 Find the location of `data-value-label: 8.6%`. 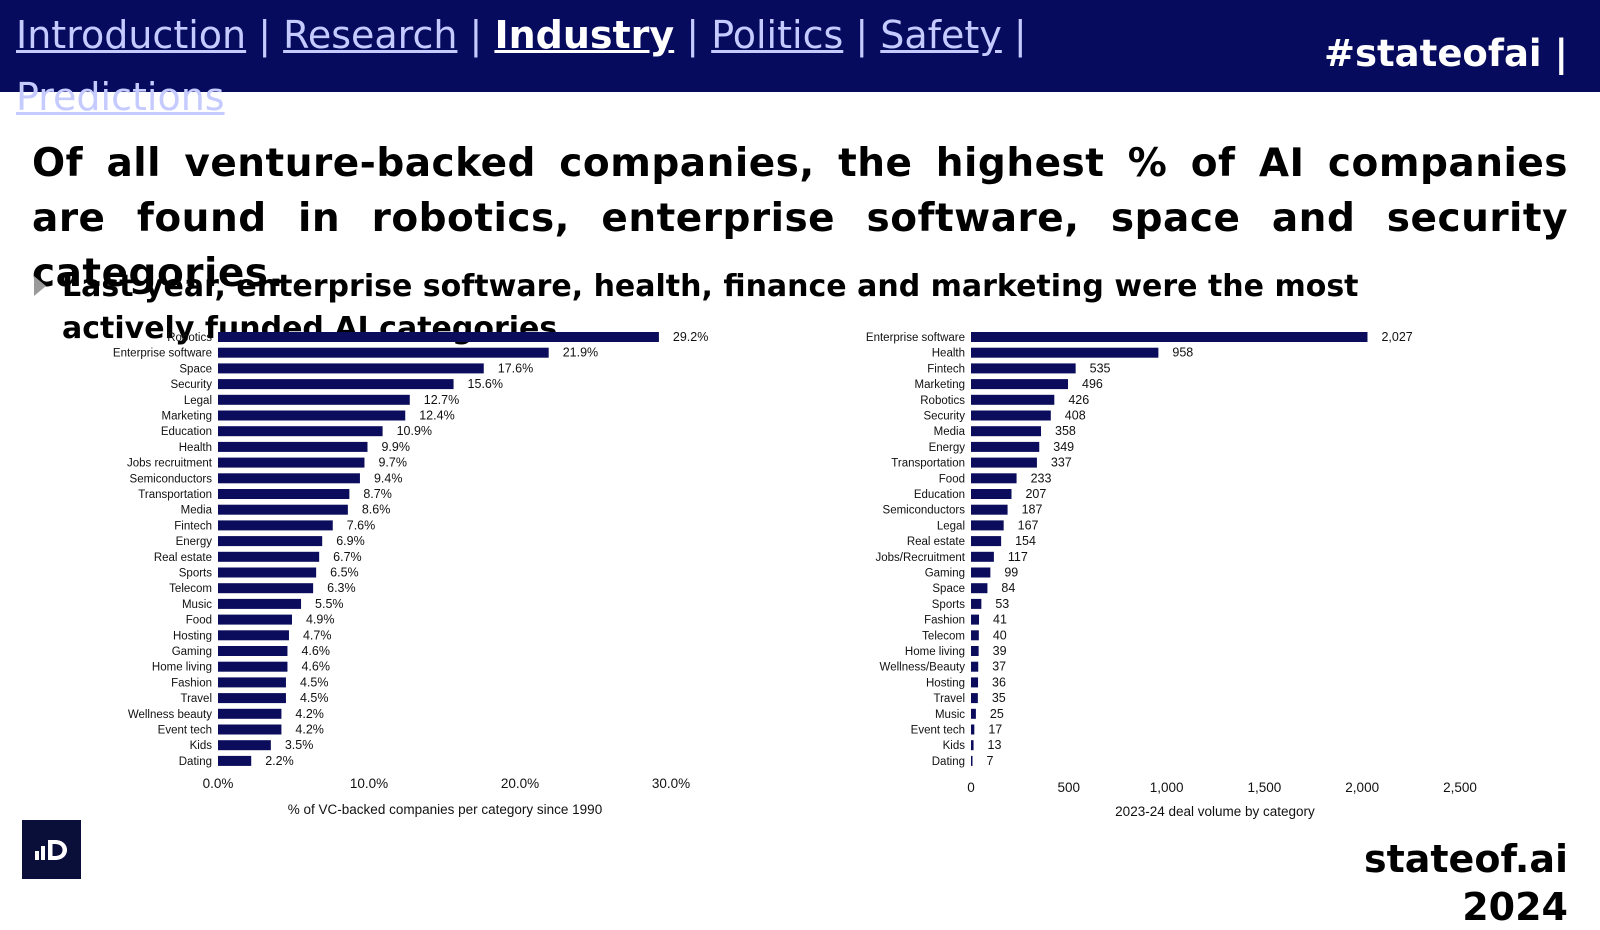

data-value-label: 8.6% is located at coordinates (376, 510).